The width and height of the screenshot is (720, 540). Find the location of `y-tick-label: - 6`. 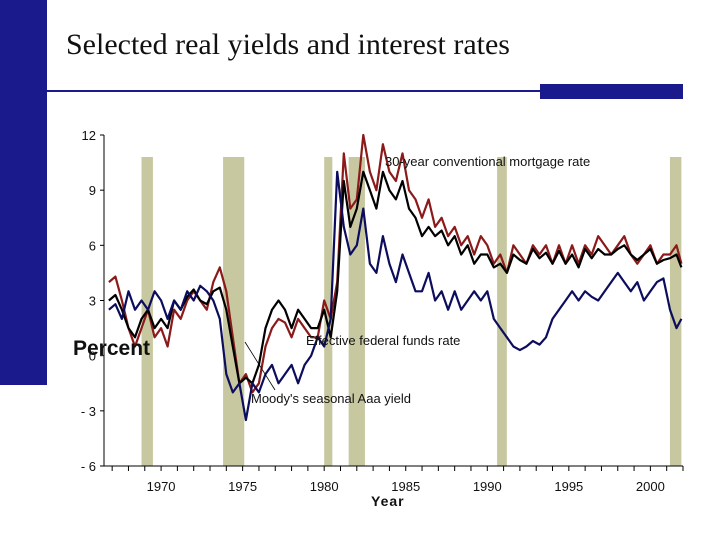

y-tick-label: - 6 is located at coordinates (88, 466).